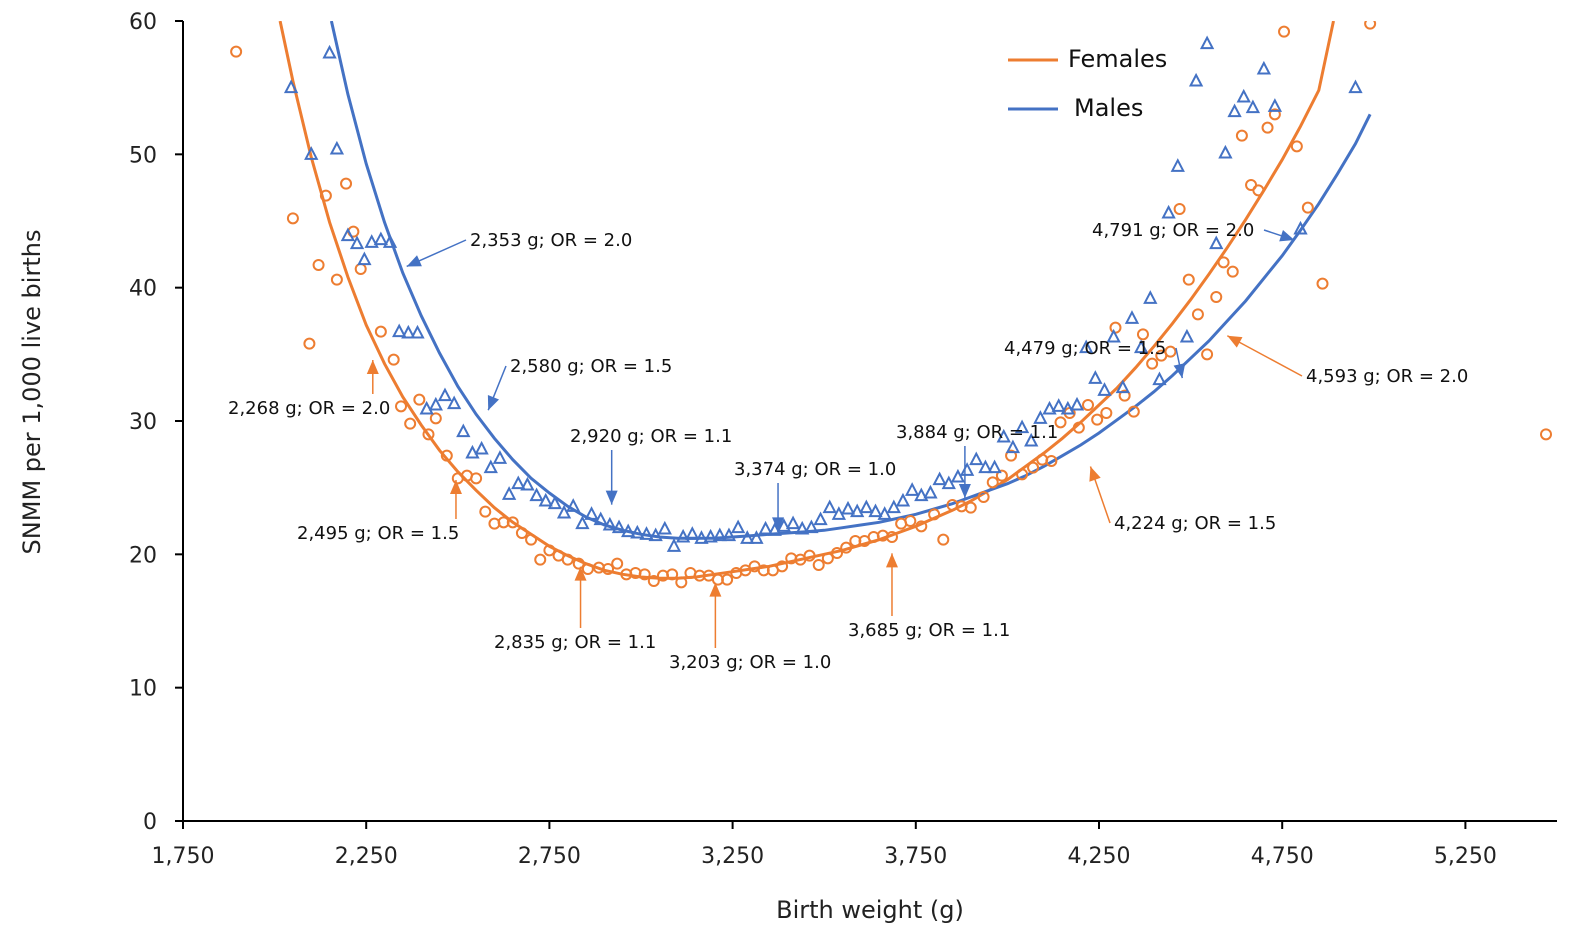  I want to click on x-tick-label: 3,750, so click(915, 856).